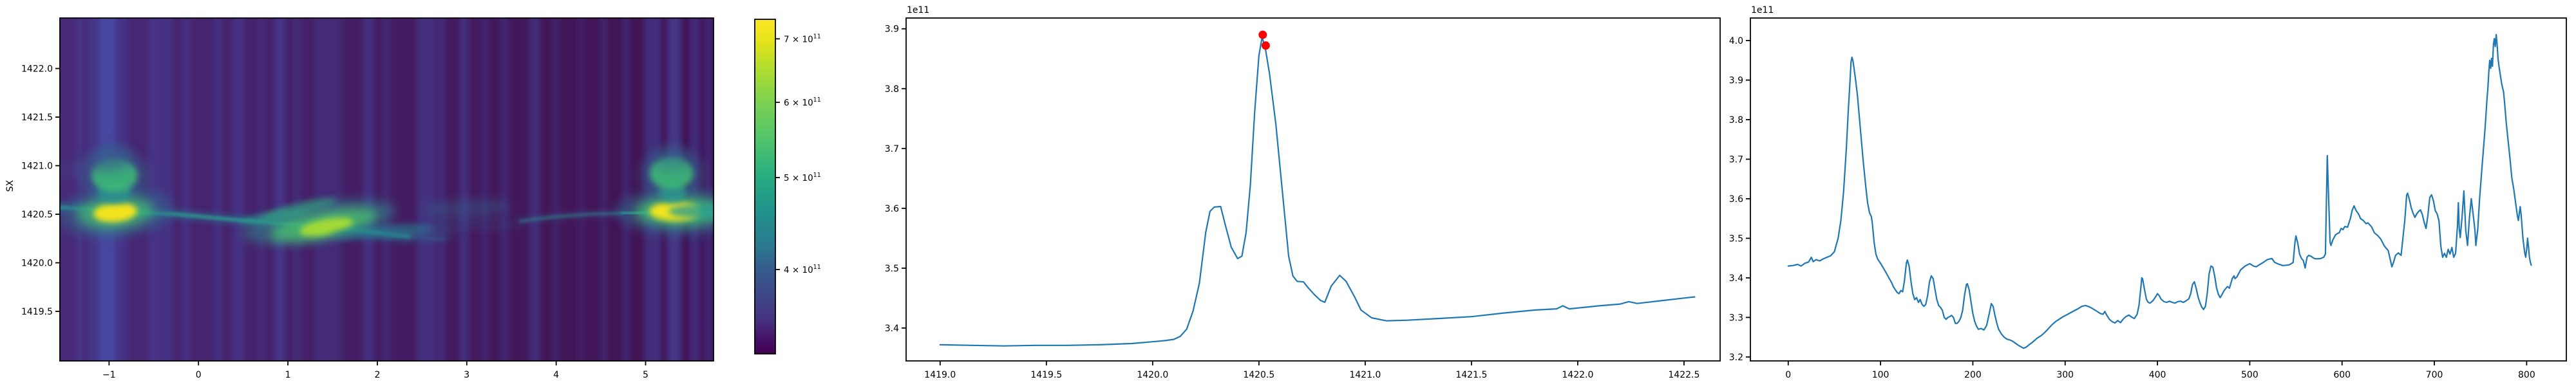 The image size is (2576, 386). Describe the element at coordinates (1736, 41) in the screenshot. I see `y-tick-label: 4.0` at that location.